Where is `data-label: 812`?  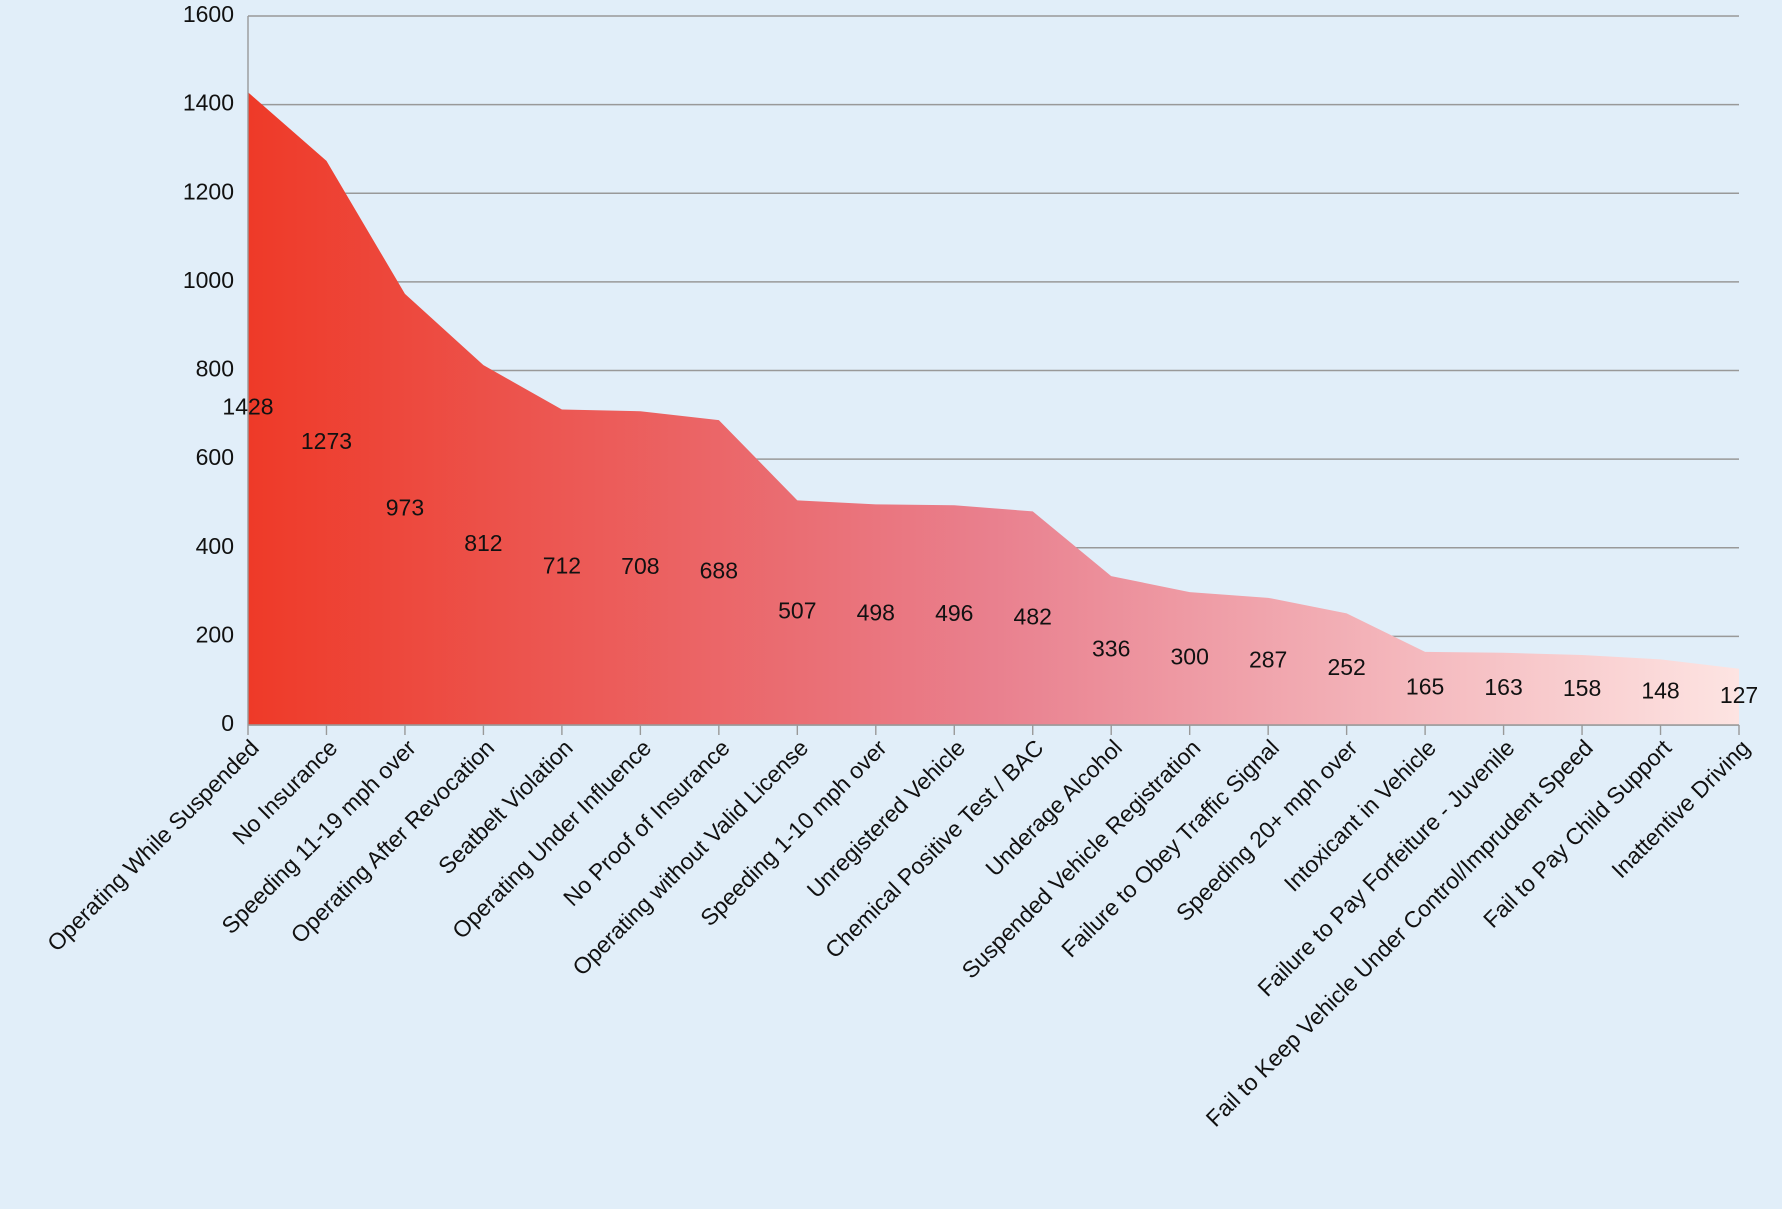 data-label: 812 is located at coordinates (483, 543).